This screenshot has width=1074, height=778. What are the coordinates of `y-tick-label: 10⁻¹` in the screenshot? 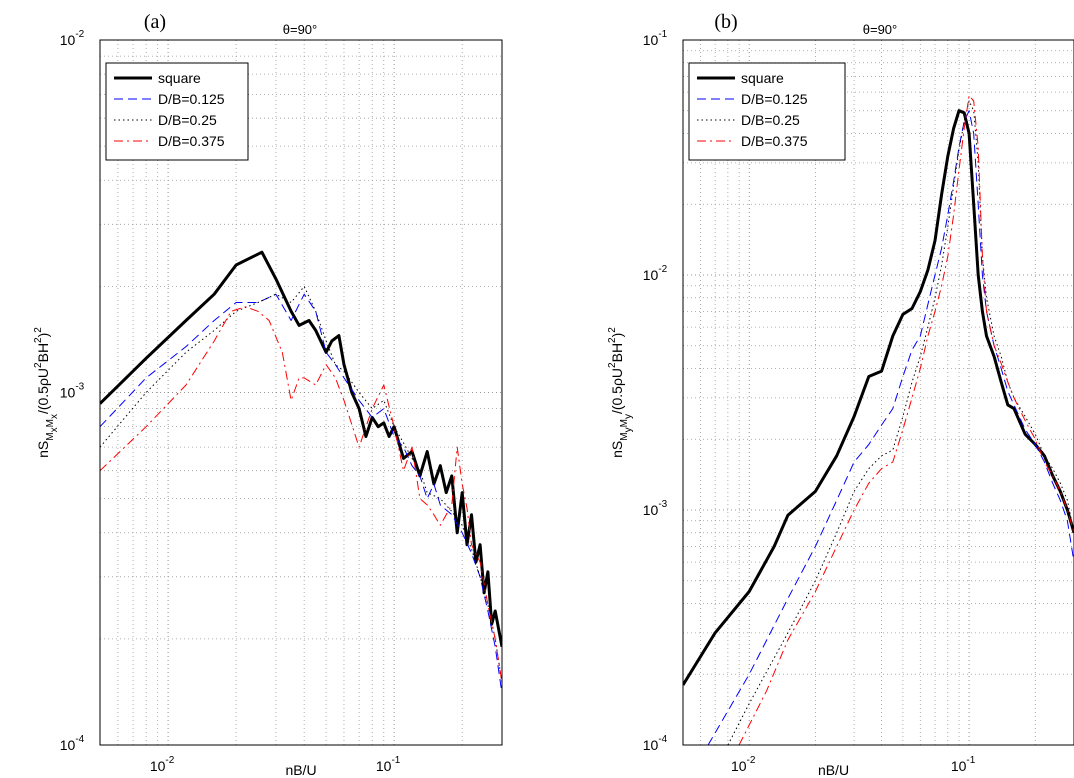 It's located at (655, 38).